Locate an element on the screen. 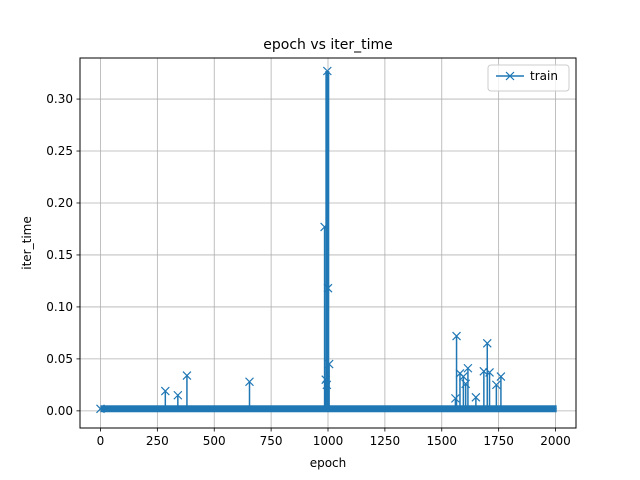  x-tick-label: 1000 is located at coordinates (328, 441).